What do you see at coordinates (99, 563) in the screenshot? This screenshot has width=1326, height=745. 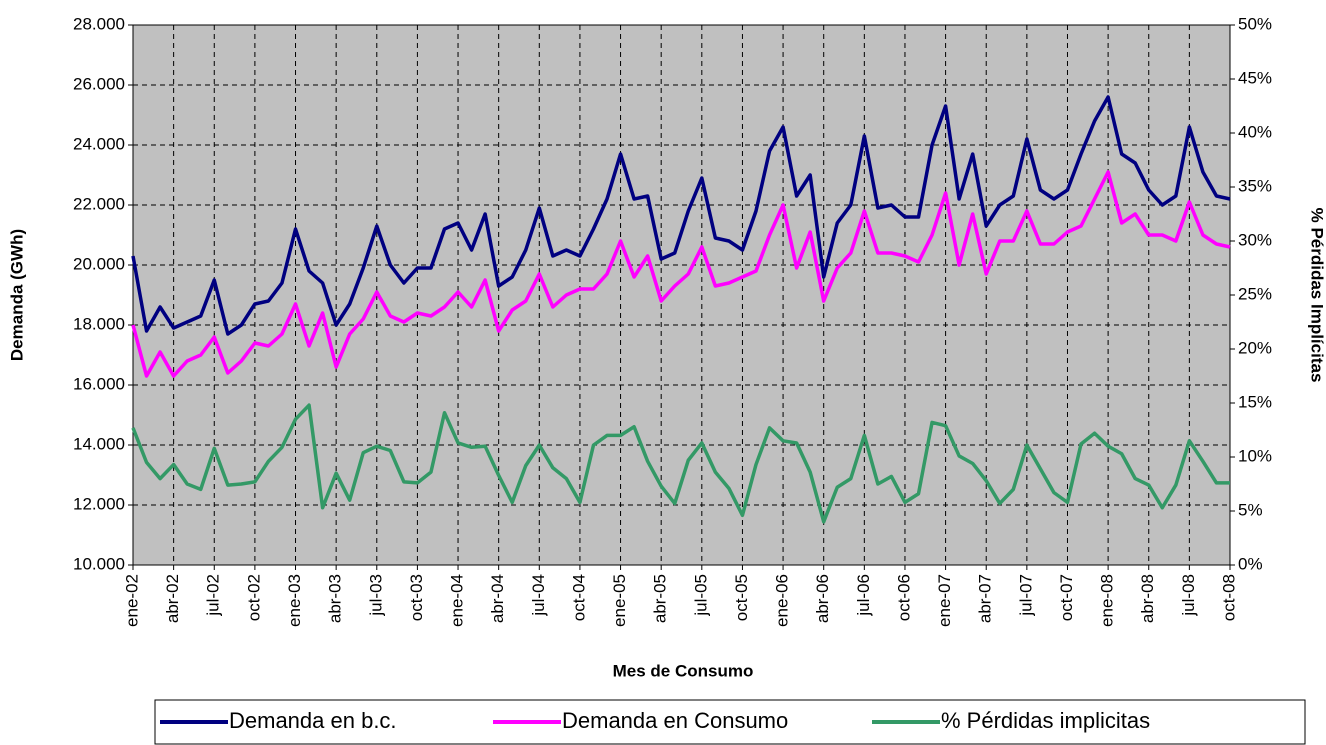 I see `y-tick-label: 10.000` at bounding box center [99, 563].